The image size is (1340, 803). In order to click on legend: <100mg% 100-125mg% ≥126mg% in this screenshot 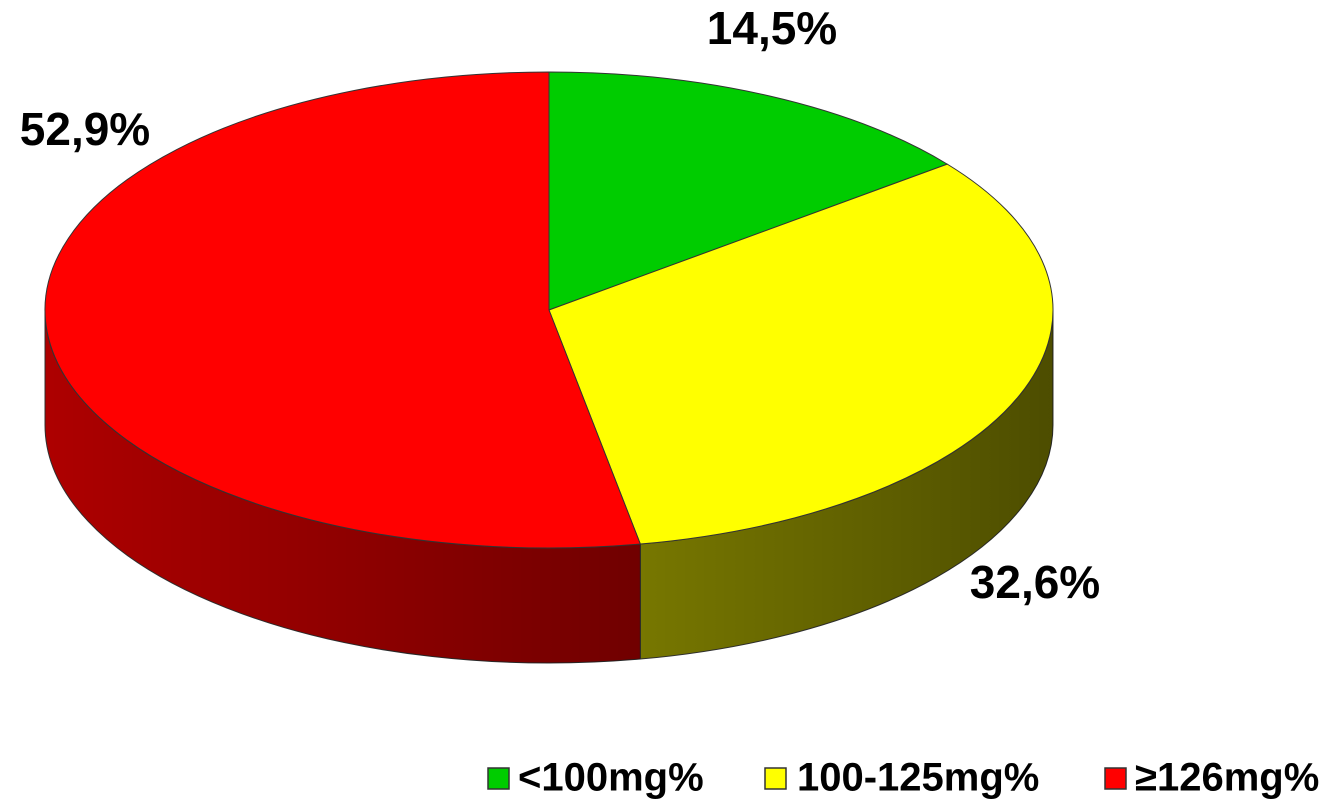, I will do `click(903, 778)`.